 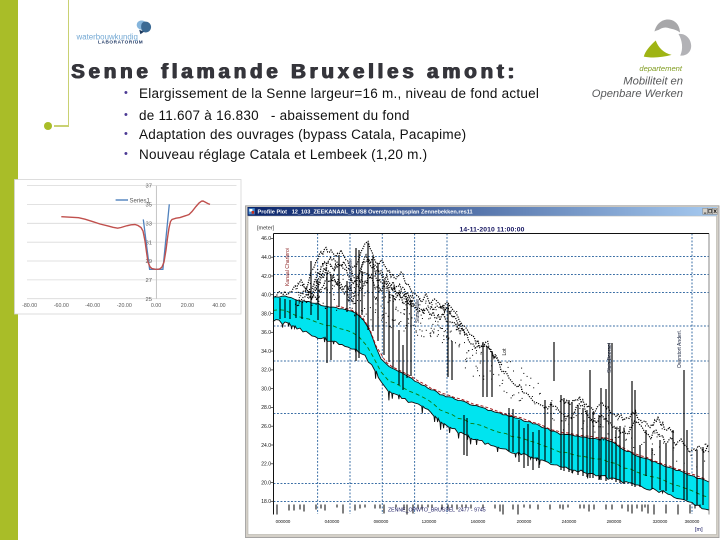 What do you see at coordinates (478, 521) in the screenshot?
I see `svg-text: 160000` at bounding box center [478, 521].